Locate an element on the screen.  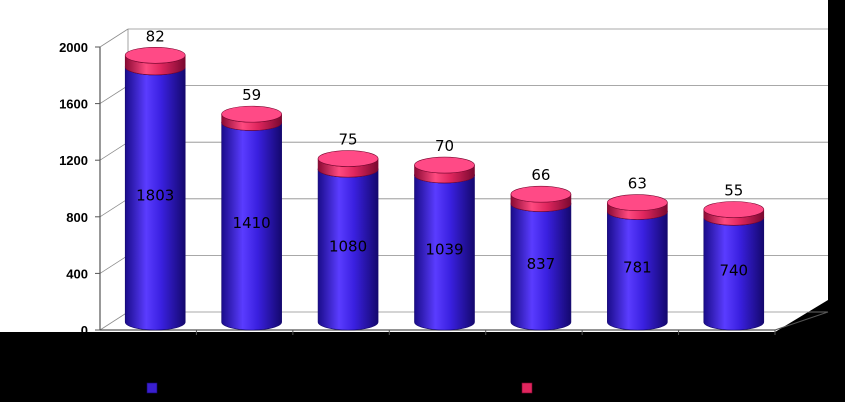
data-label-general-2006: 1039 is located at coordinates (444, 249).